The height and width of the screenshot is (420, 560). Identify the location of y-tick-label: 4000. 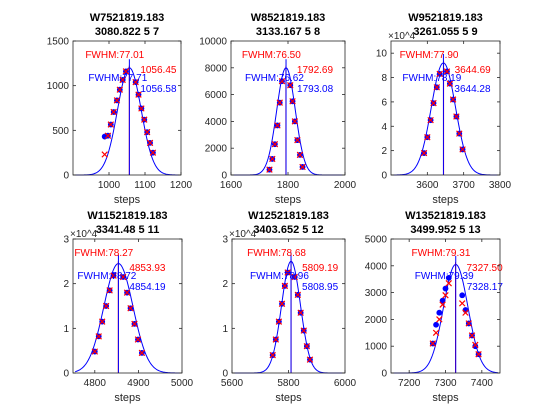
(376, 266).